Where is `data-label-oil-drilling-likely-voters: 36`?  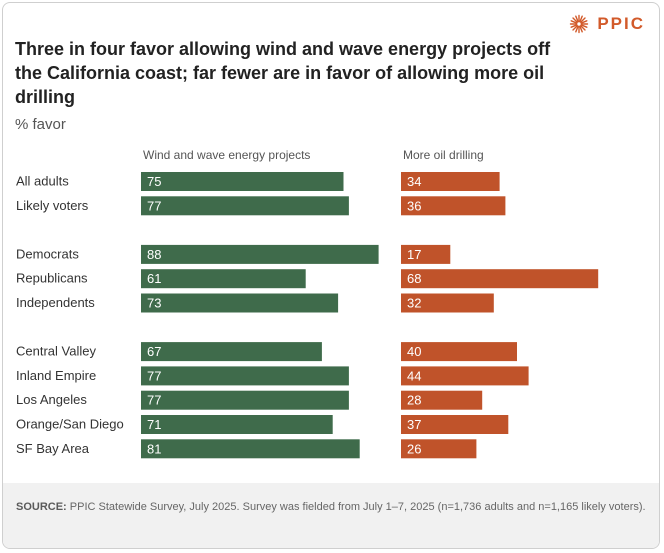
data-label-oil-drilling-likely-voters: 36 is located at coordinates (414, 205).